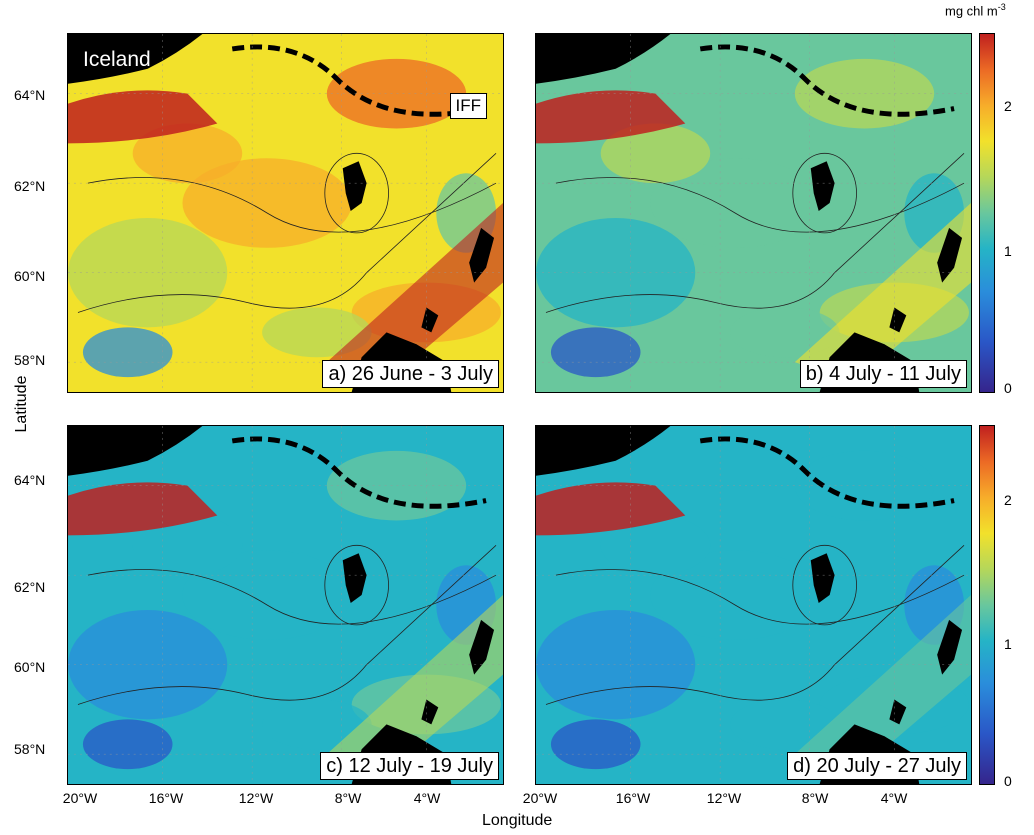 This screenshot has height=835, width=1034. Describe the element at coordinates (1008, 106) in the screenshot. I see `cbar-tick-2-top: 2` at that location.